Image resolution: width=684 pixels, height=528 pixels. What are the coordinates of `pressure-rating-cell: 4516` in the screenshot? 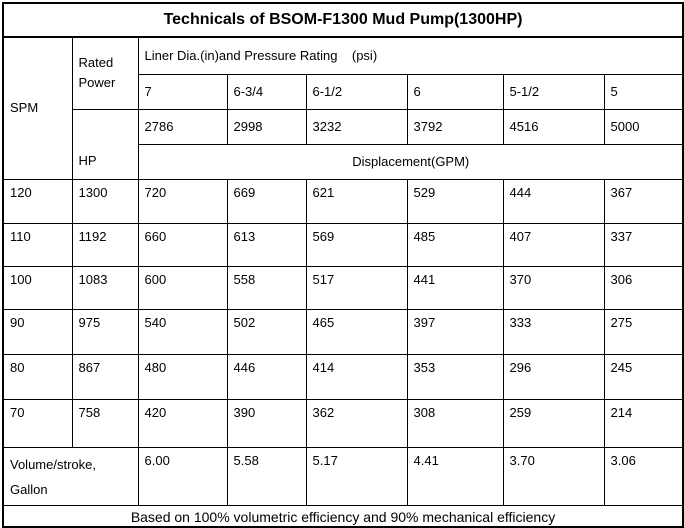 It's located at (553, 126).